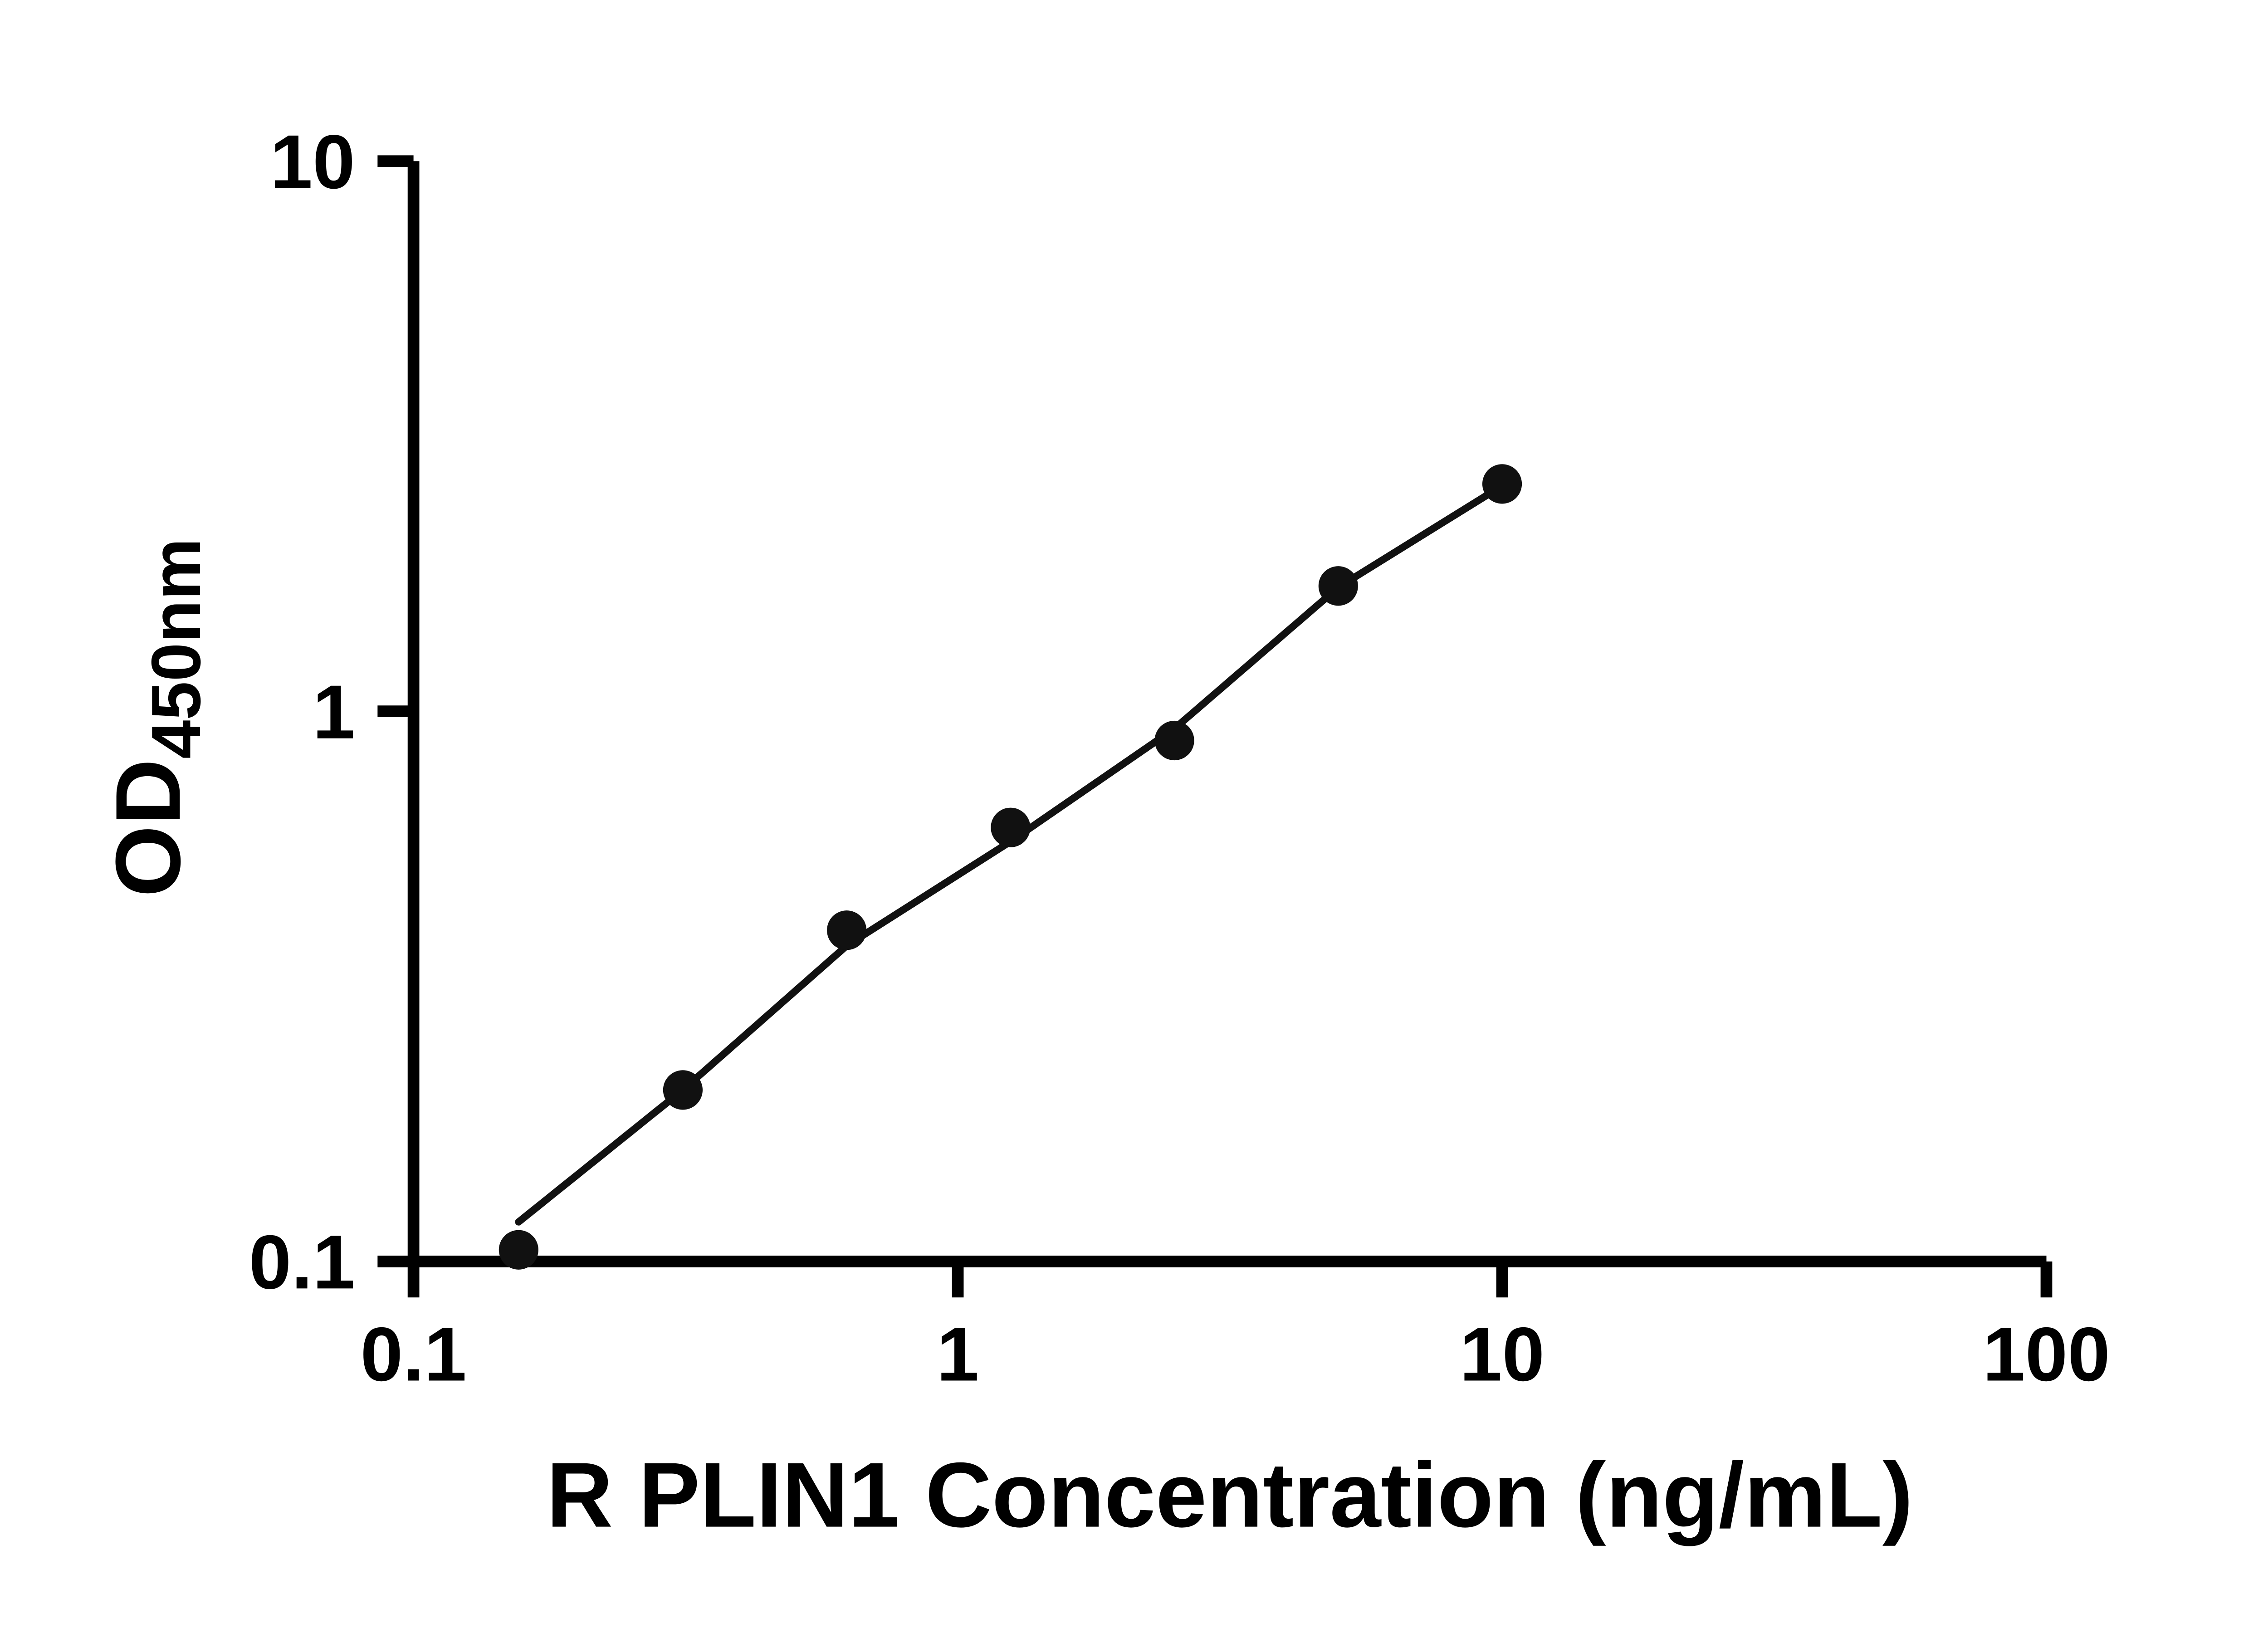 The width and height of the screenshot is (2268, 1633). I want to click on y-tick-label: 1, so click(334, 712).